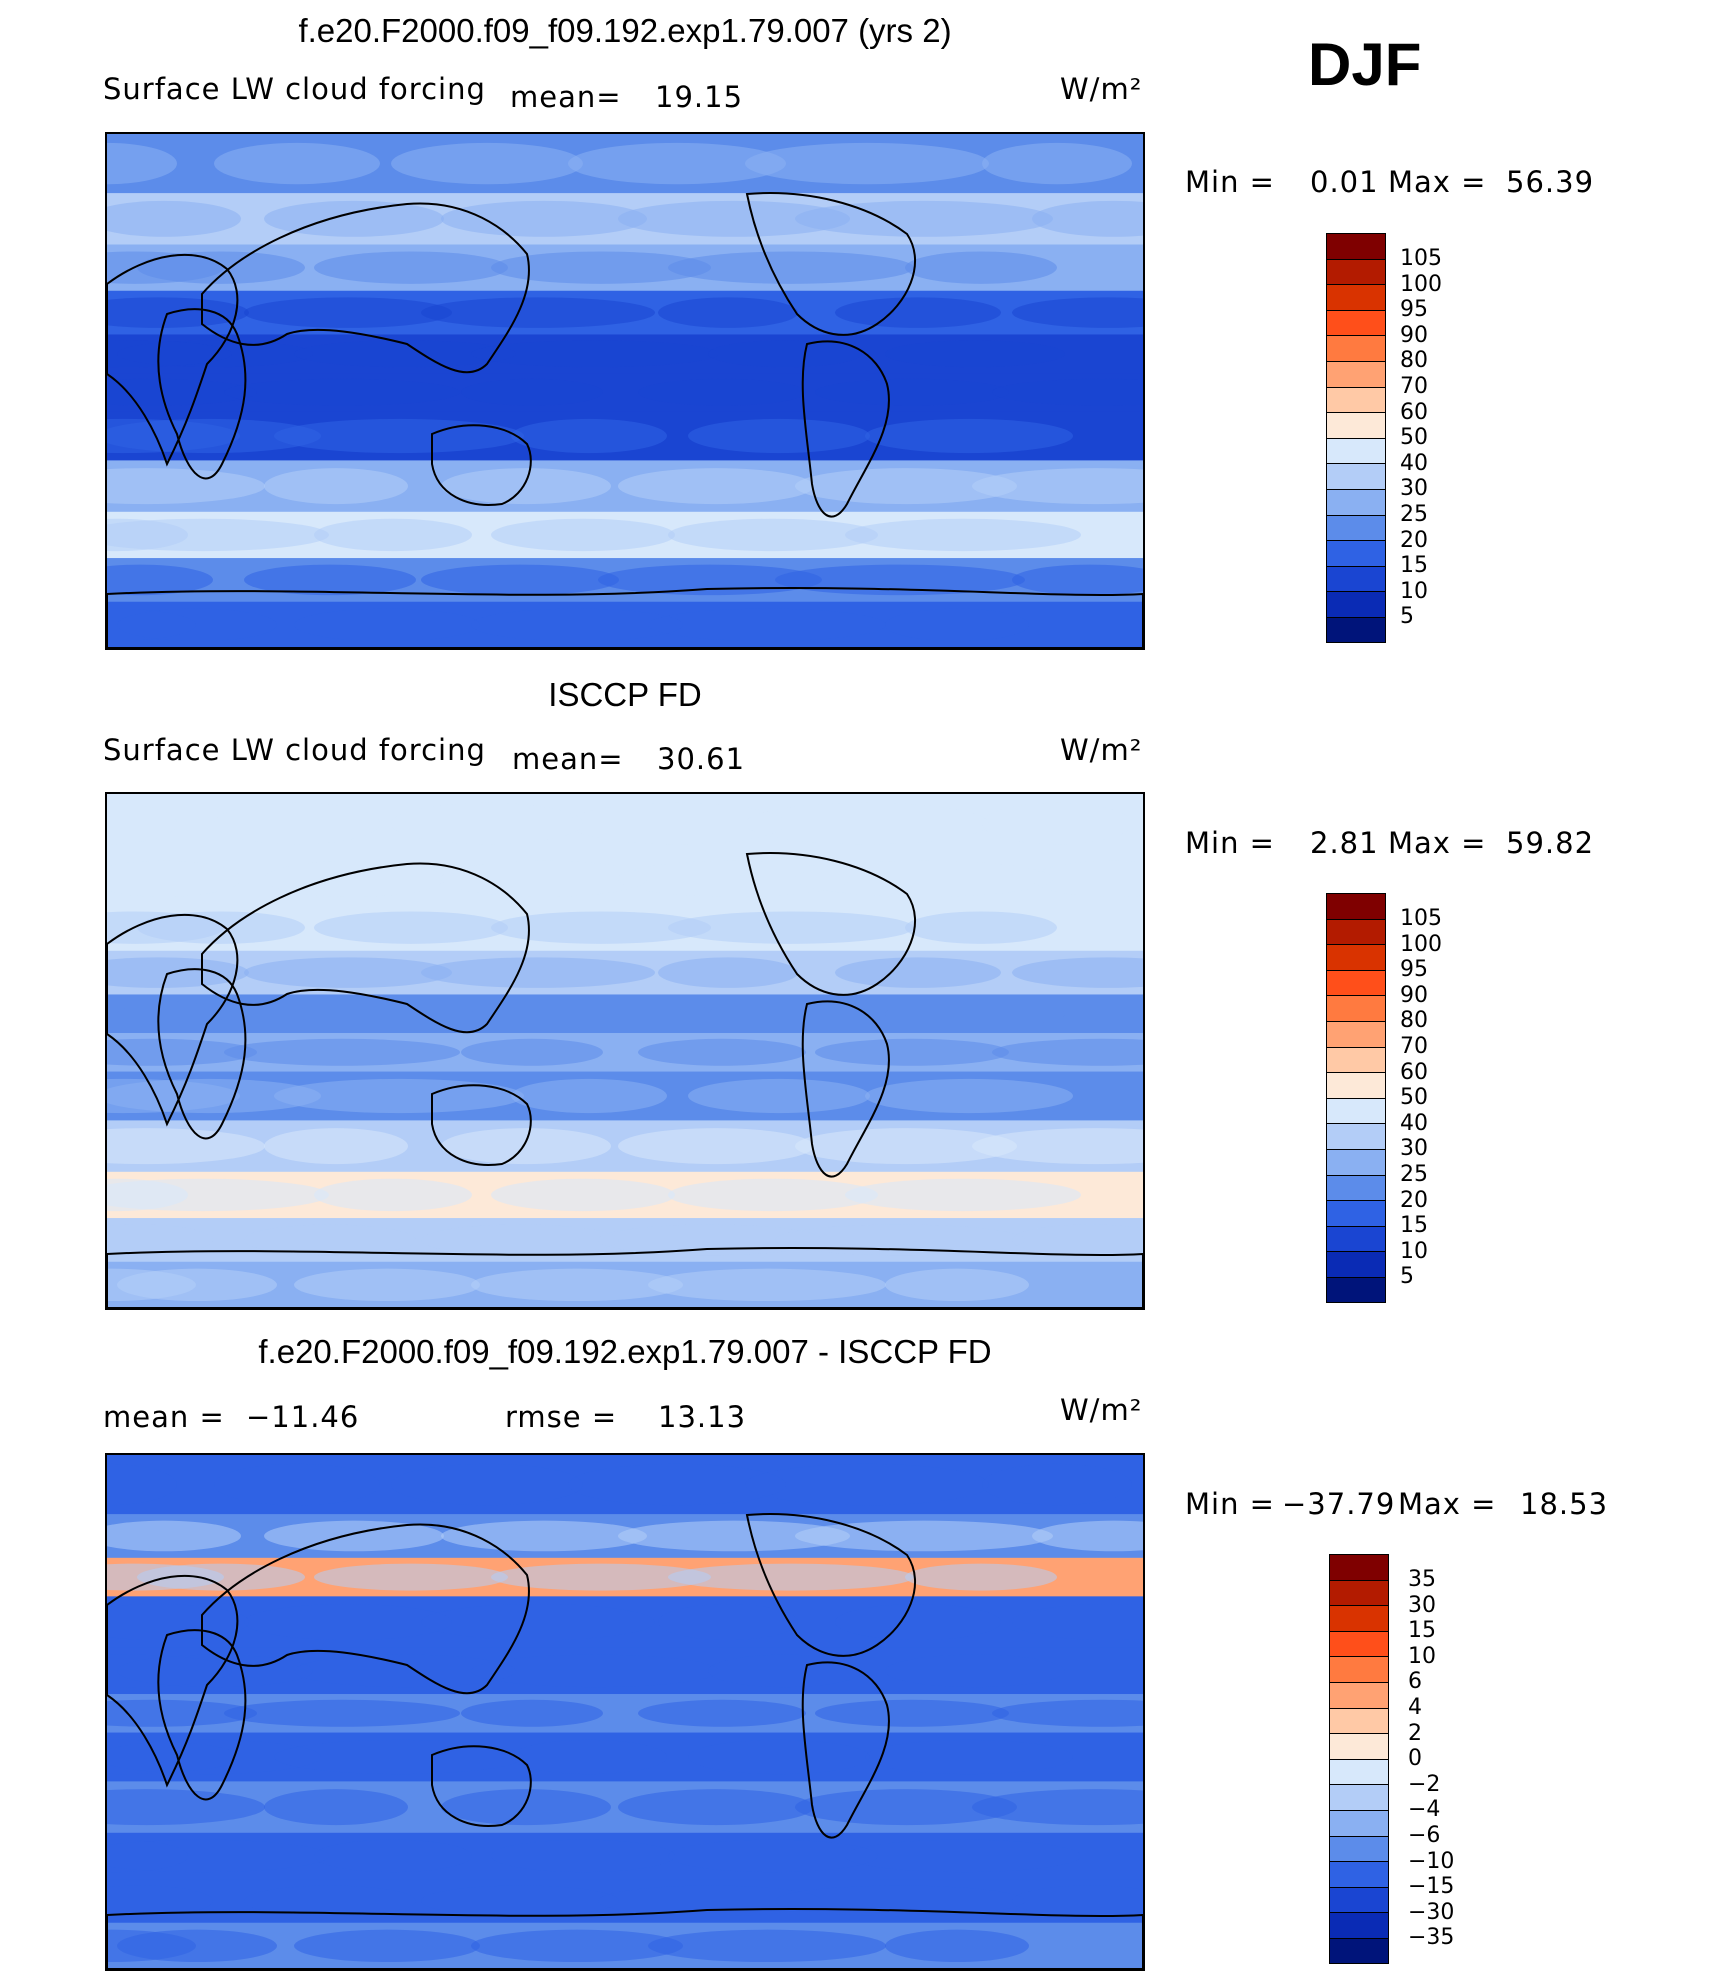  Describe the element at coordinates (1407, 617) in the screenshot. I see `colorbar-tick-label: 5` at that location.